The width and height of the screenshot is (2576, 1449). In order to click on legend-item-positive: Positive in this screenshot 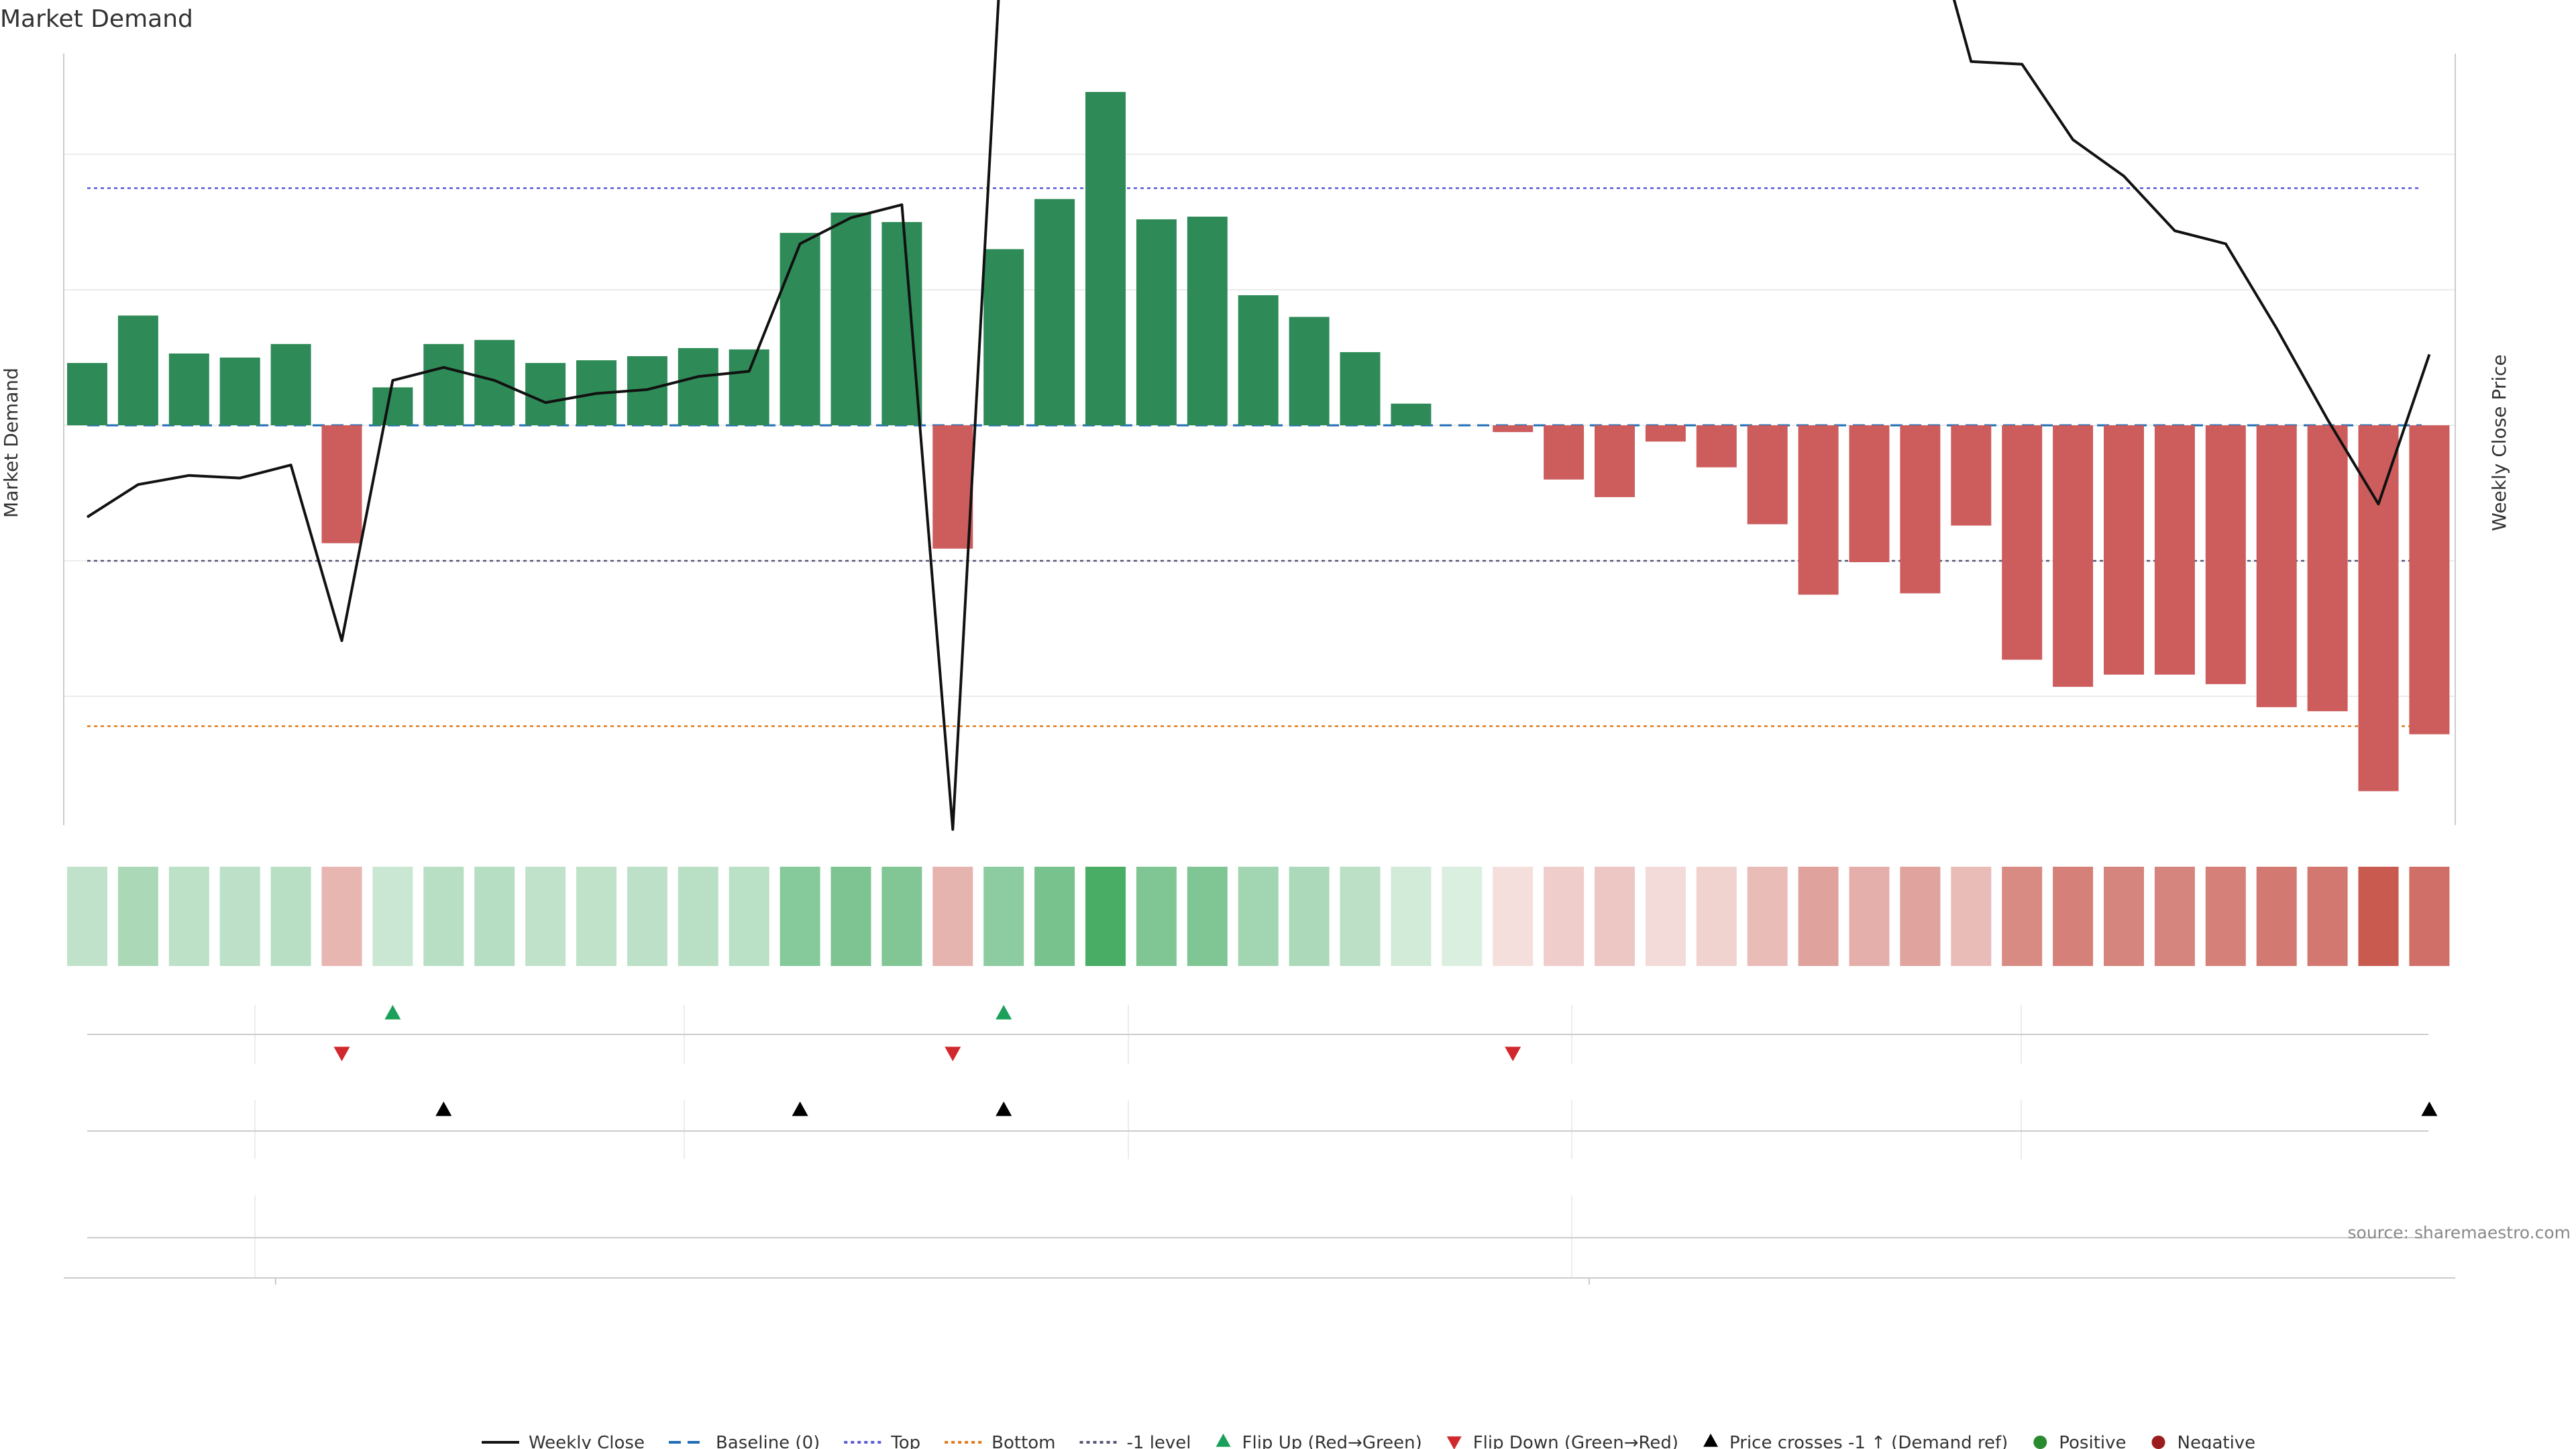, I will do `click(2080, 1441)`.